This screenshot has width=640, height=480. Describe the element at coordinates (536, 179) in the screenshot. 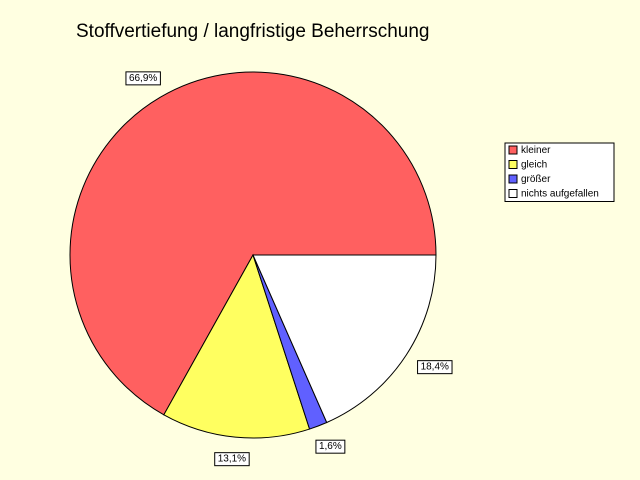

I see `legend-label: größer` at that location.